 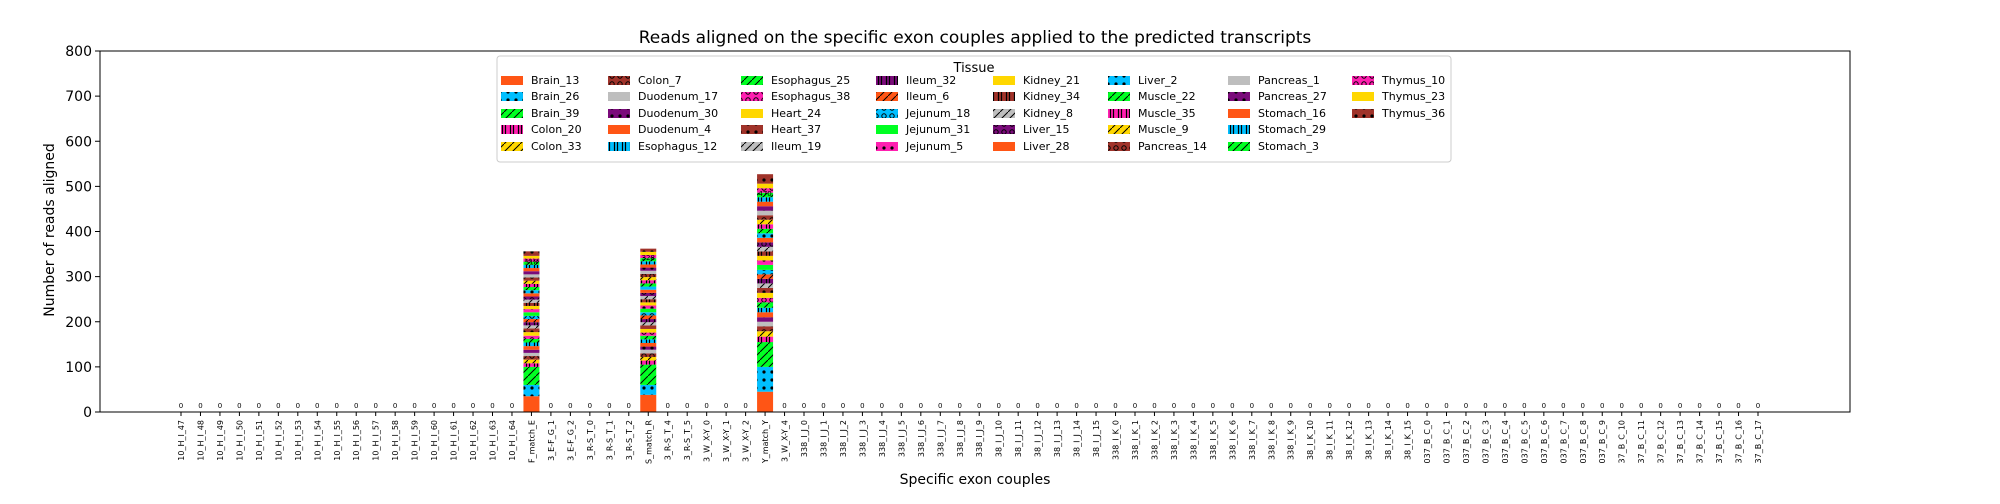 I want to click on x-tick-label: 38_I_J_13, so click(x=1057, y=438).